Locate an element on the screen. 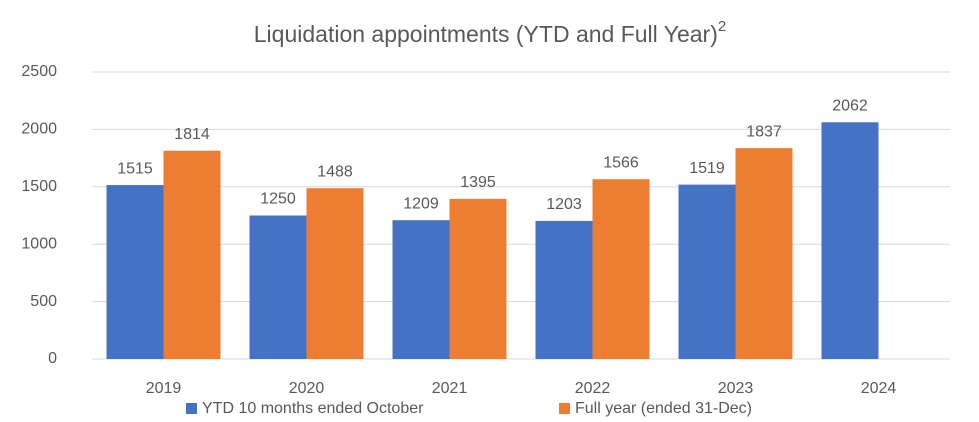 The height and width of the screenshot is (422, 979). y-tick-label: 2000 is located at coordinates (39, 129).